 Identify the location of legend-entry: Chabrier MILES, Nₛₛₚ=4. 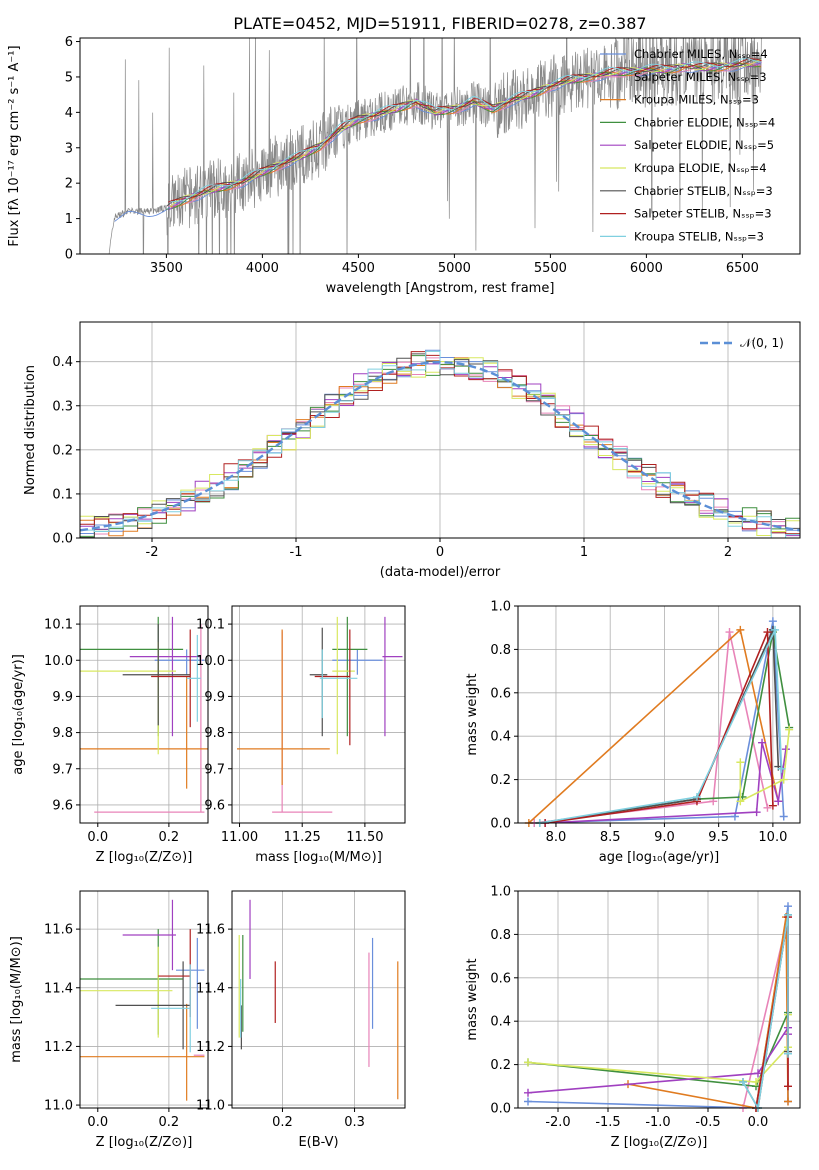
(701, 54).